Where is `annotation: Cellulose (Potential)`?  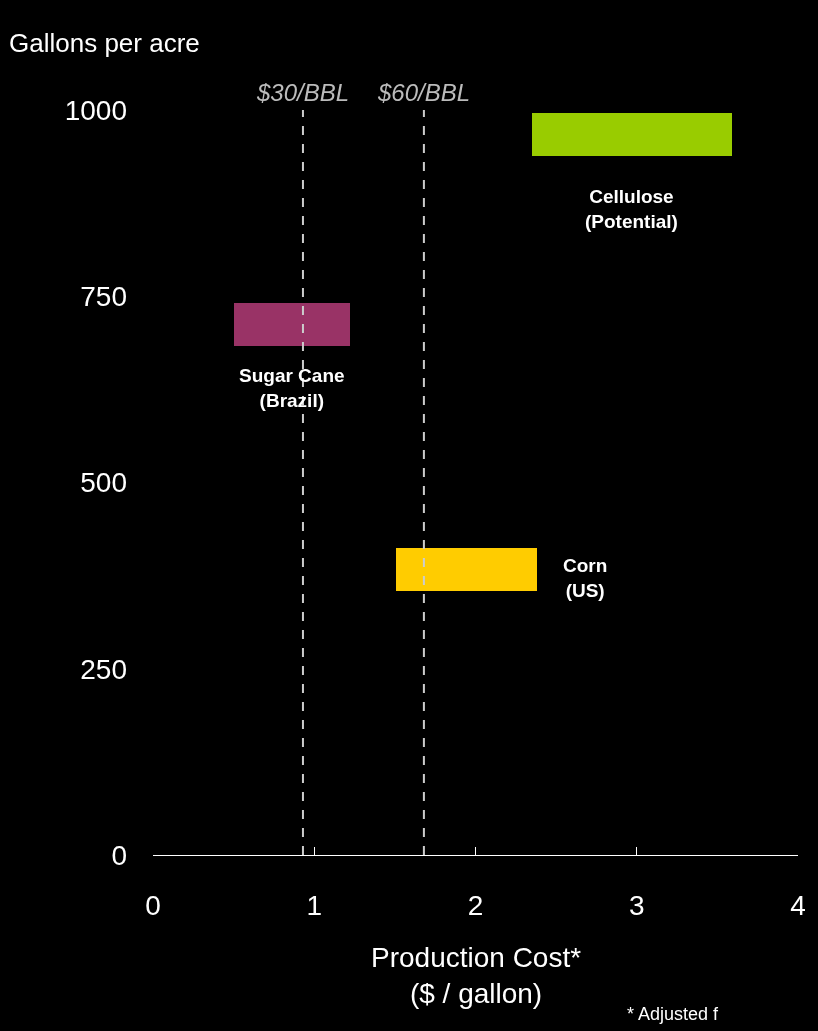 annotation: Cellulose (Potential) is located at coordinates (631, 209).